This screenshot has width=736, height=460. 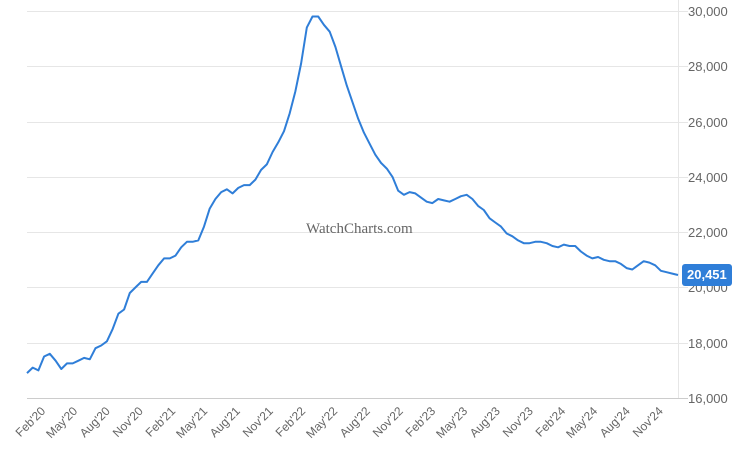 I want to click on y-tick-label: 24,000, so click(x=708, y=177).